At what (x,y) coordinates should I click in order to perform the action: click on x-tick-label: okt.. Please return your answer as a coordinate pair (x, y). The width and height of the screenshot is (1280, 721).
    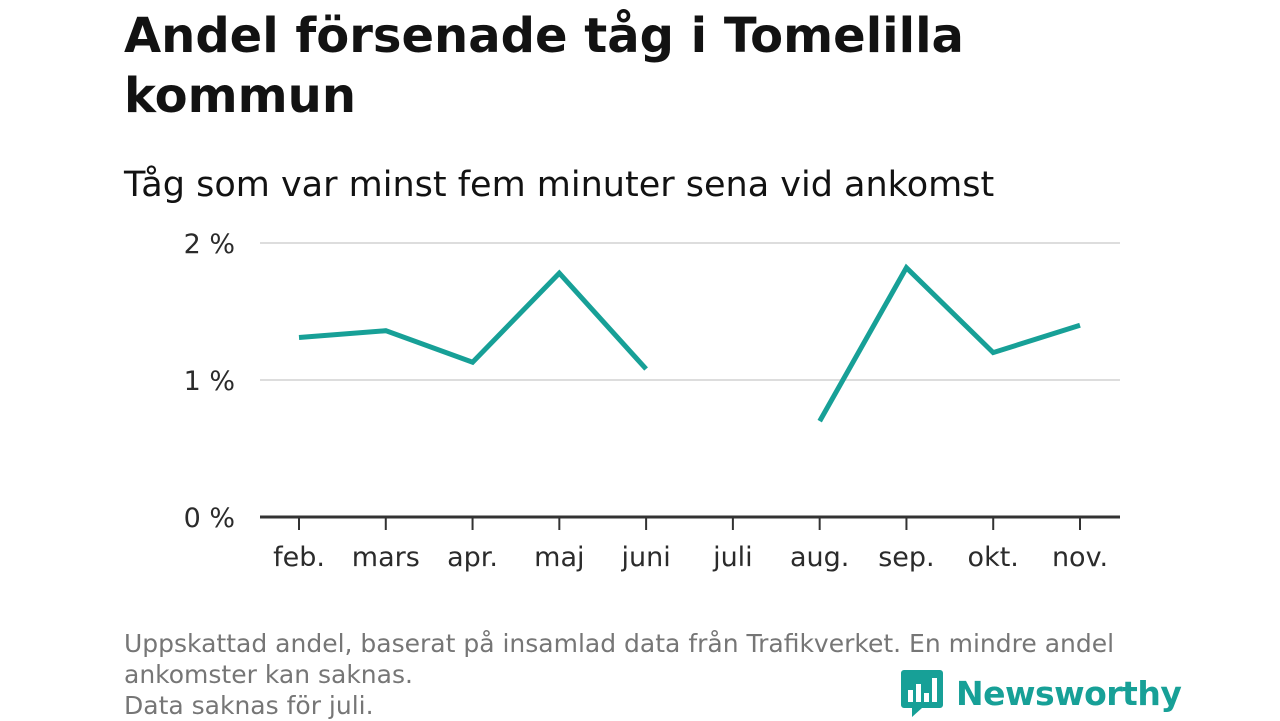
    Looking at the image, I should click on (993, 557).